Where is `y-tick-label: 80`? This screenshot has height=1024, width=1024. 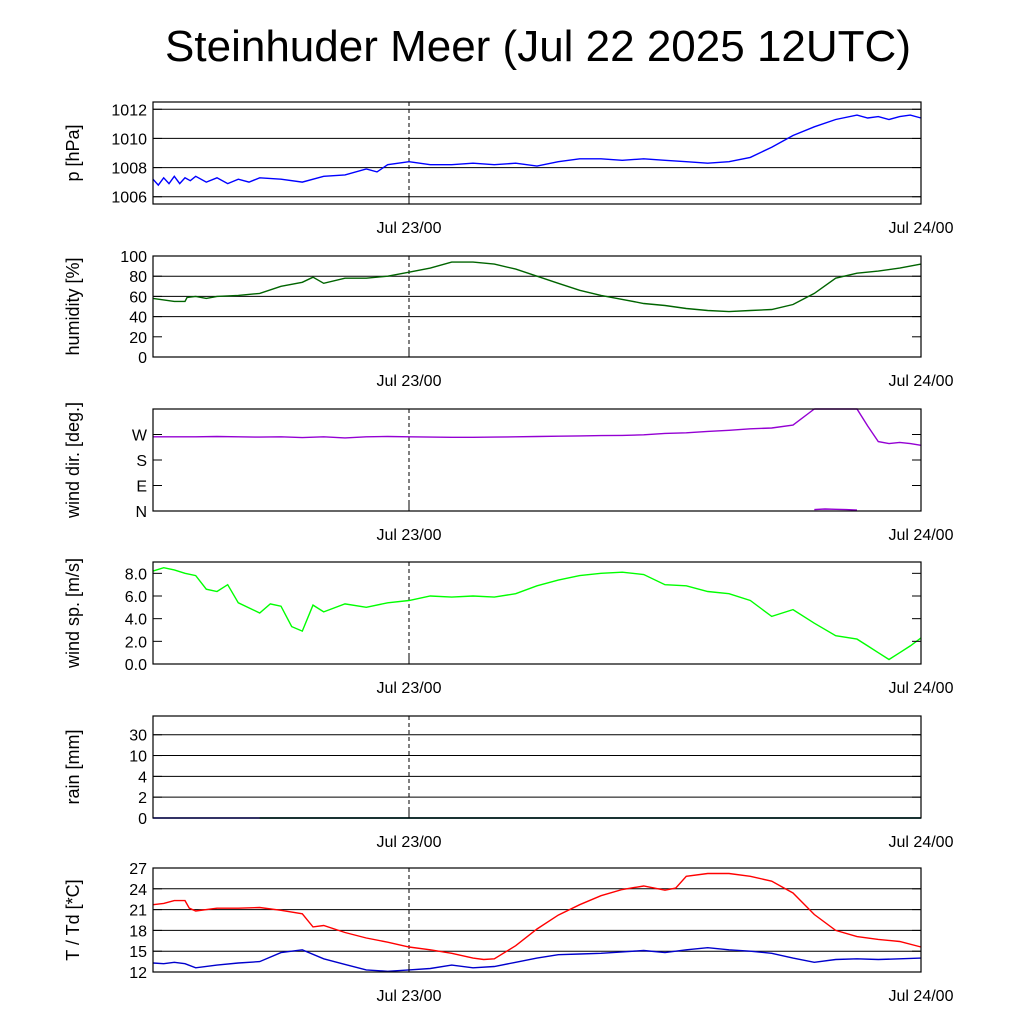
y-tick-label: 80 is located at coordinates (138, 277).